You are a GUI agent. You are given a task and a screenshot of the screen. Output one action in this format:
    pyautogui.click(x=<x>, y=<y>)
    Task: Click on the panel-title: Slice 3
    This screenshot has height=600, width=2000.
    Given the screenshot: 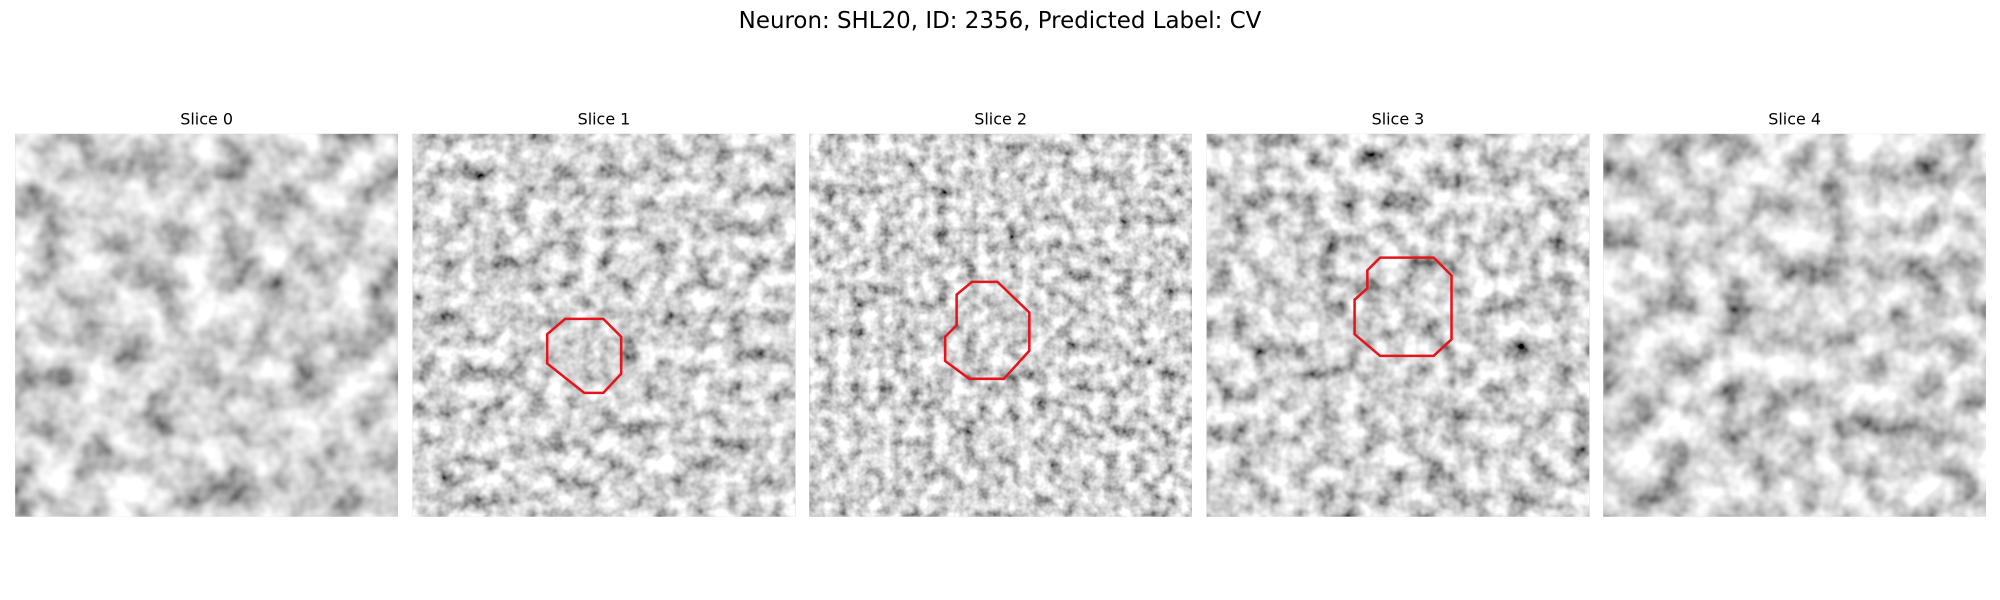 What is the action you would take?
    pyautogui.click(x=1398, y=118)
    